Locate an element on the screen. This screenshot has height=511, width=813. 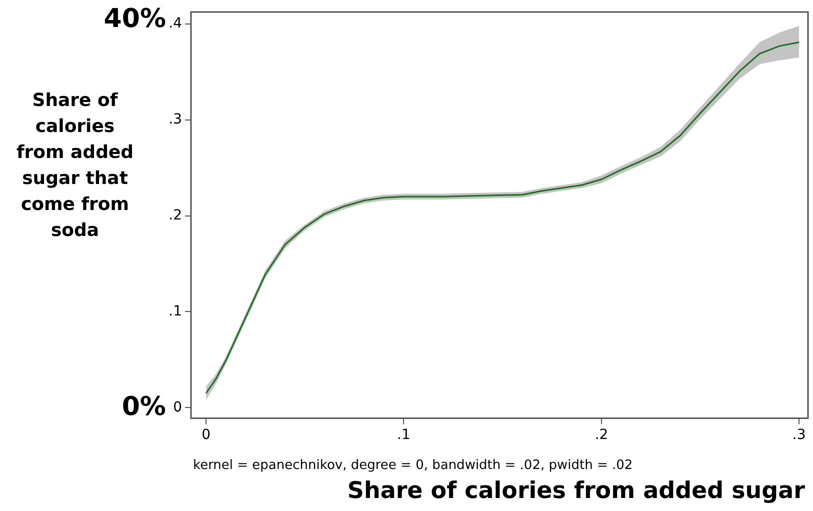
x-axis-title: Share of calories from added sugar is located at coordinates (576, 491).